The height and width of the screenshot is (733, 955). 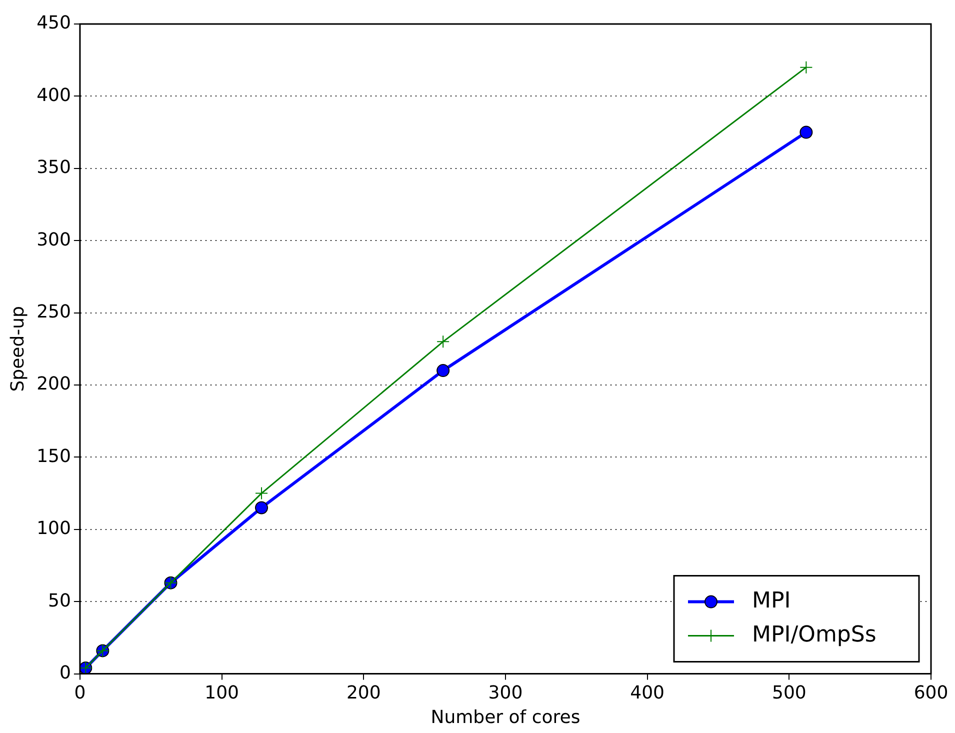 I want to click on y-tick-label: 200, so click(x=53, y=384).